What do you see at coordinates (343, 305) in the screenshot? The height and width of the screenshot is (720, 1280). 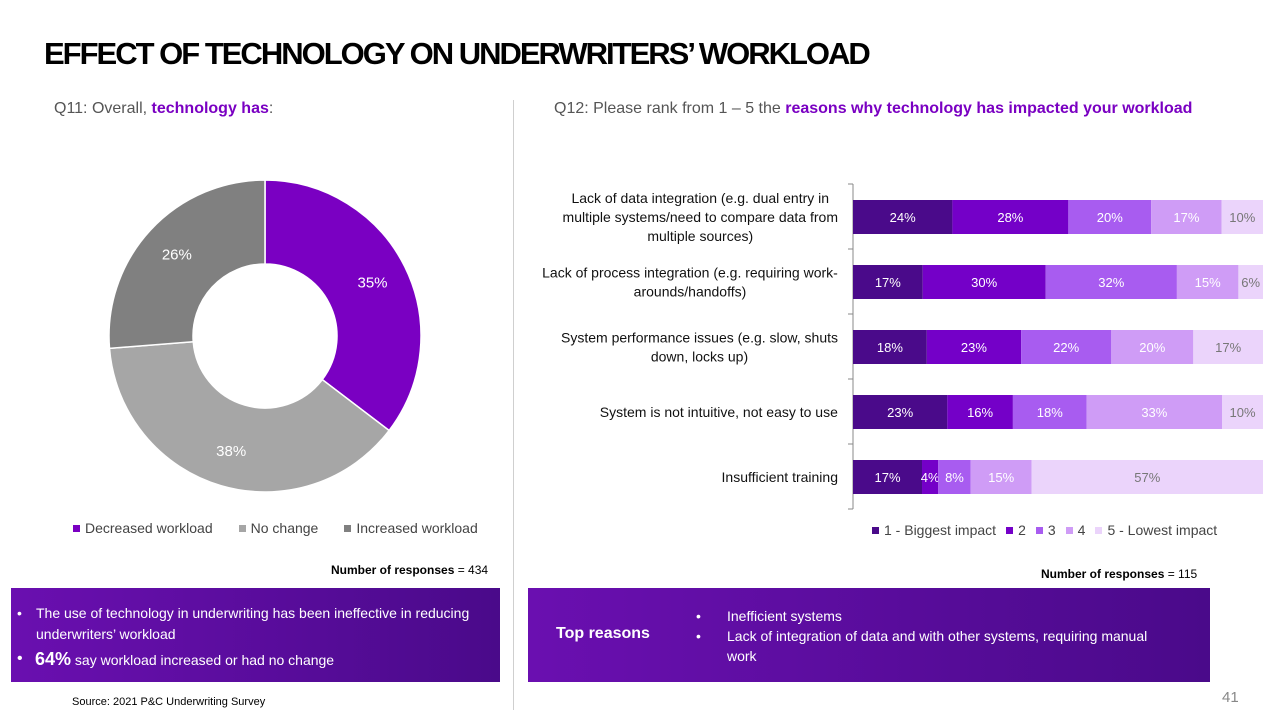 I see `donut-slice-increased-workload` at bounding box center [343, 305].